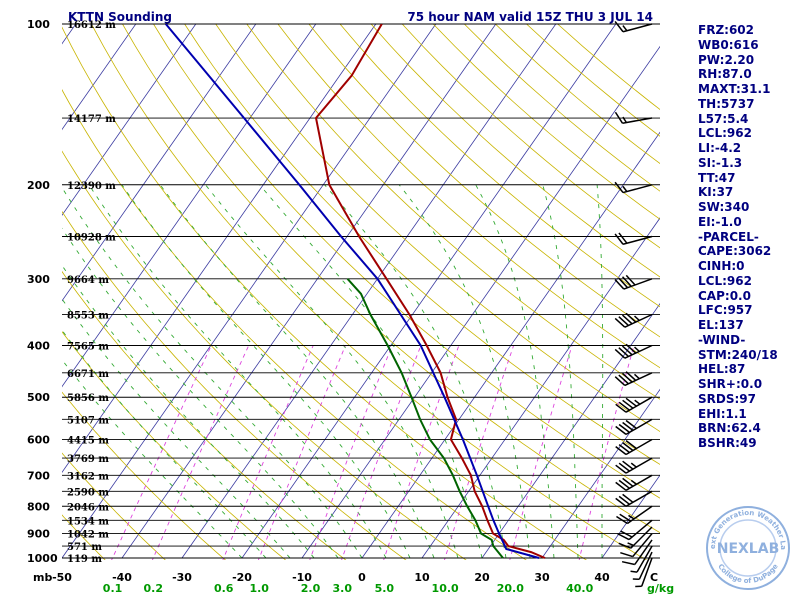 The image size is (800, 600). Describe the element at coordinates (362, 577) in the screenshot. I see `temperature-tick-label: 0` at that location.